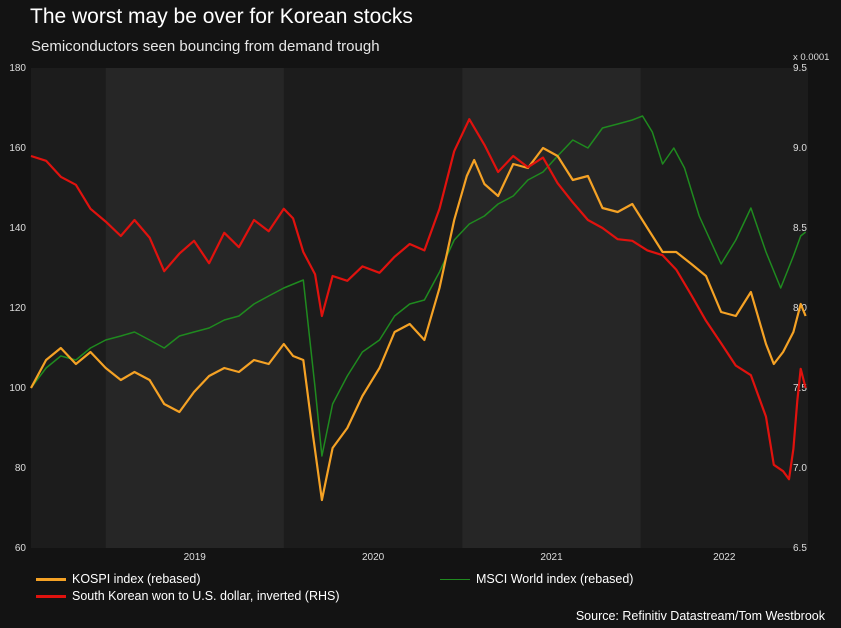 This screenshot has height=628, width=841. What do you see at coordinates (724, 557) in the screenshot?
I see `x-tick-label: 2022` at bounding box center [724, 557].